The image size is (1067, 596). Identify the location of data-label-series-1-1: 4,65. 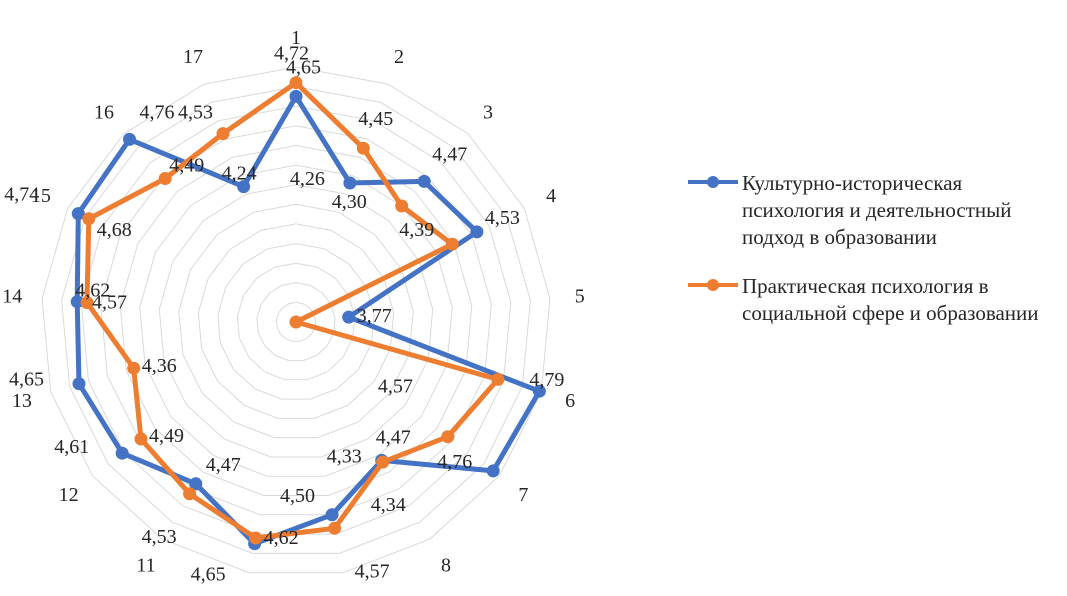
(303, 67).